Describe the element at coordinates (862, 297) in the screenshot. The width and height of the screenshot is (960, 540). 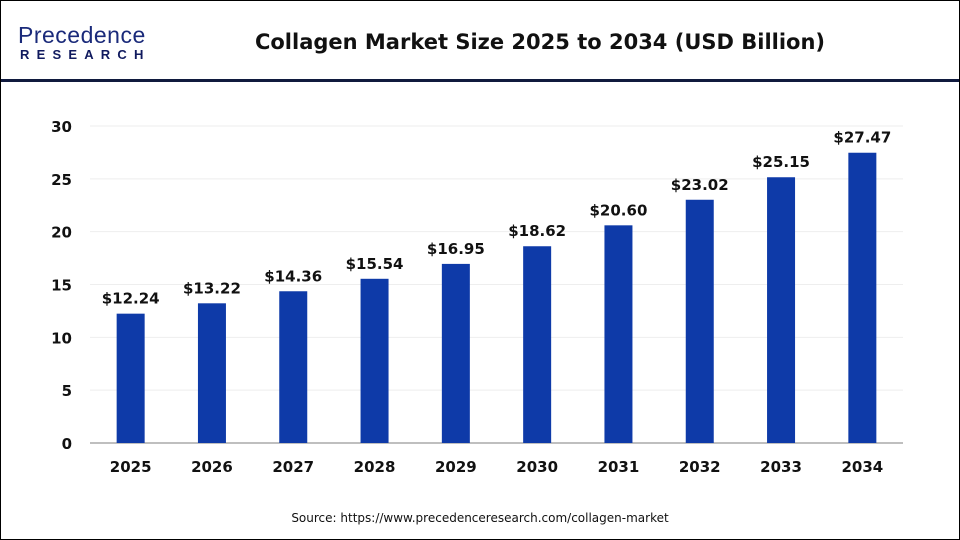
I see `bar-2034` at that location.